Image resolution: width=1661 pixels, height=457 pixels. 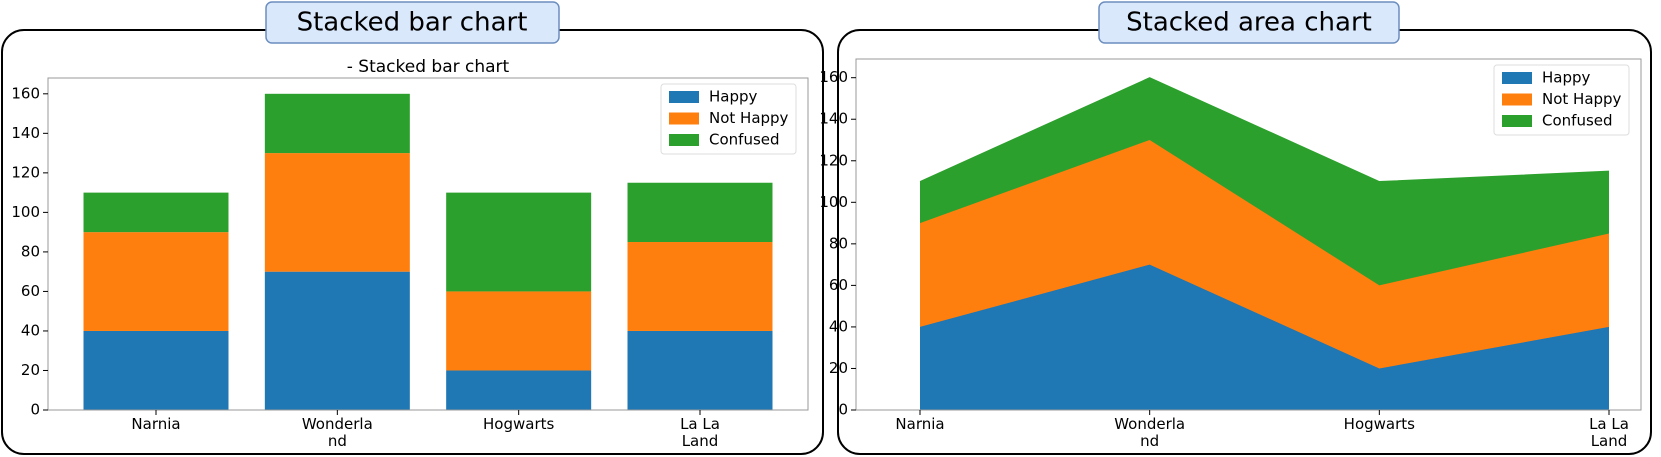 I want to click on chart-title: - Stacked bar chart, so click(x=428, y=67).